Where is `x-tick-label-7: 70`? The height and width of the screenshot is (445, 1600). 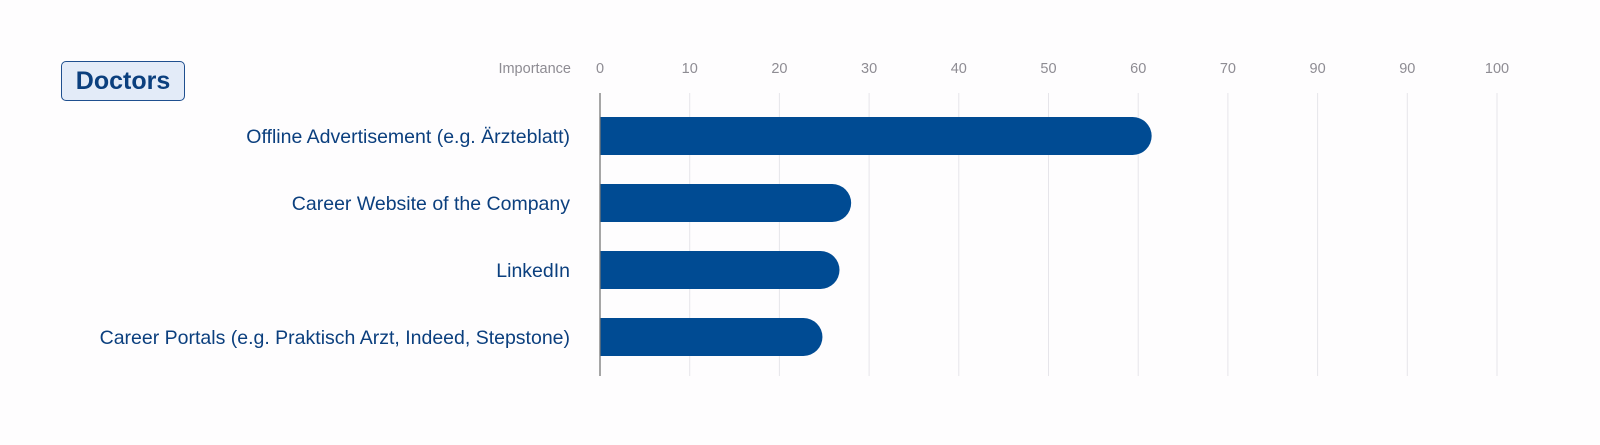 x-tick-label-7: 70 is located at coordinates (1228, 69).